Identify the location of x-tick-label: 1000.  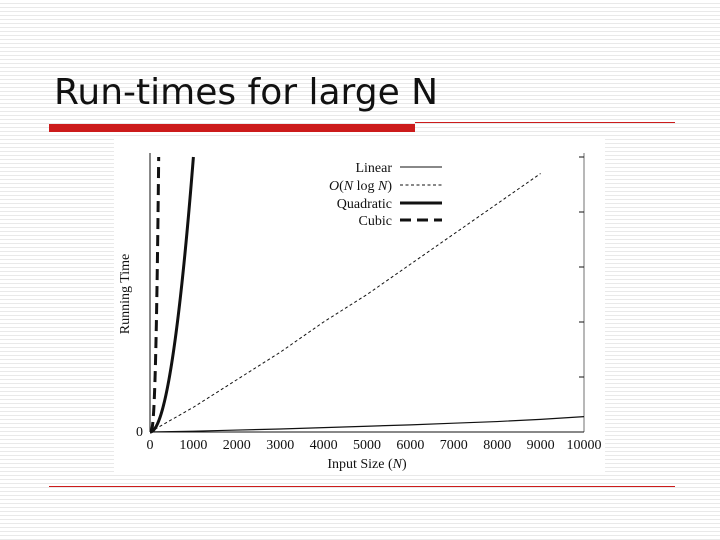
(193, 445).